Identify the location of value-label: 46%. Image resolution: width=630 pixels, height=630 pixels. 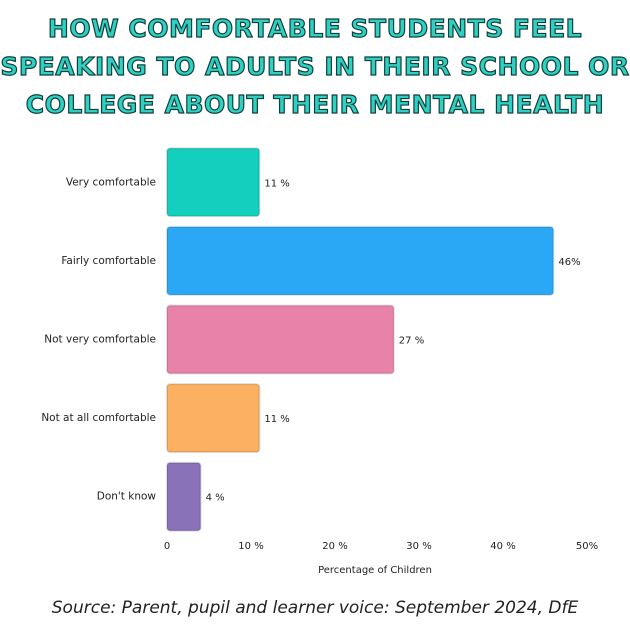
(569, 262).